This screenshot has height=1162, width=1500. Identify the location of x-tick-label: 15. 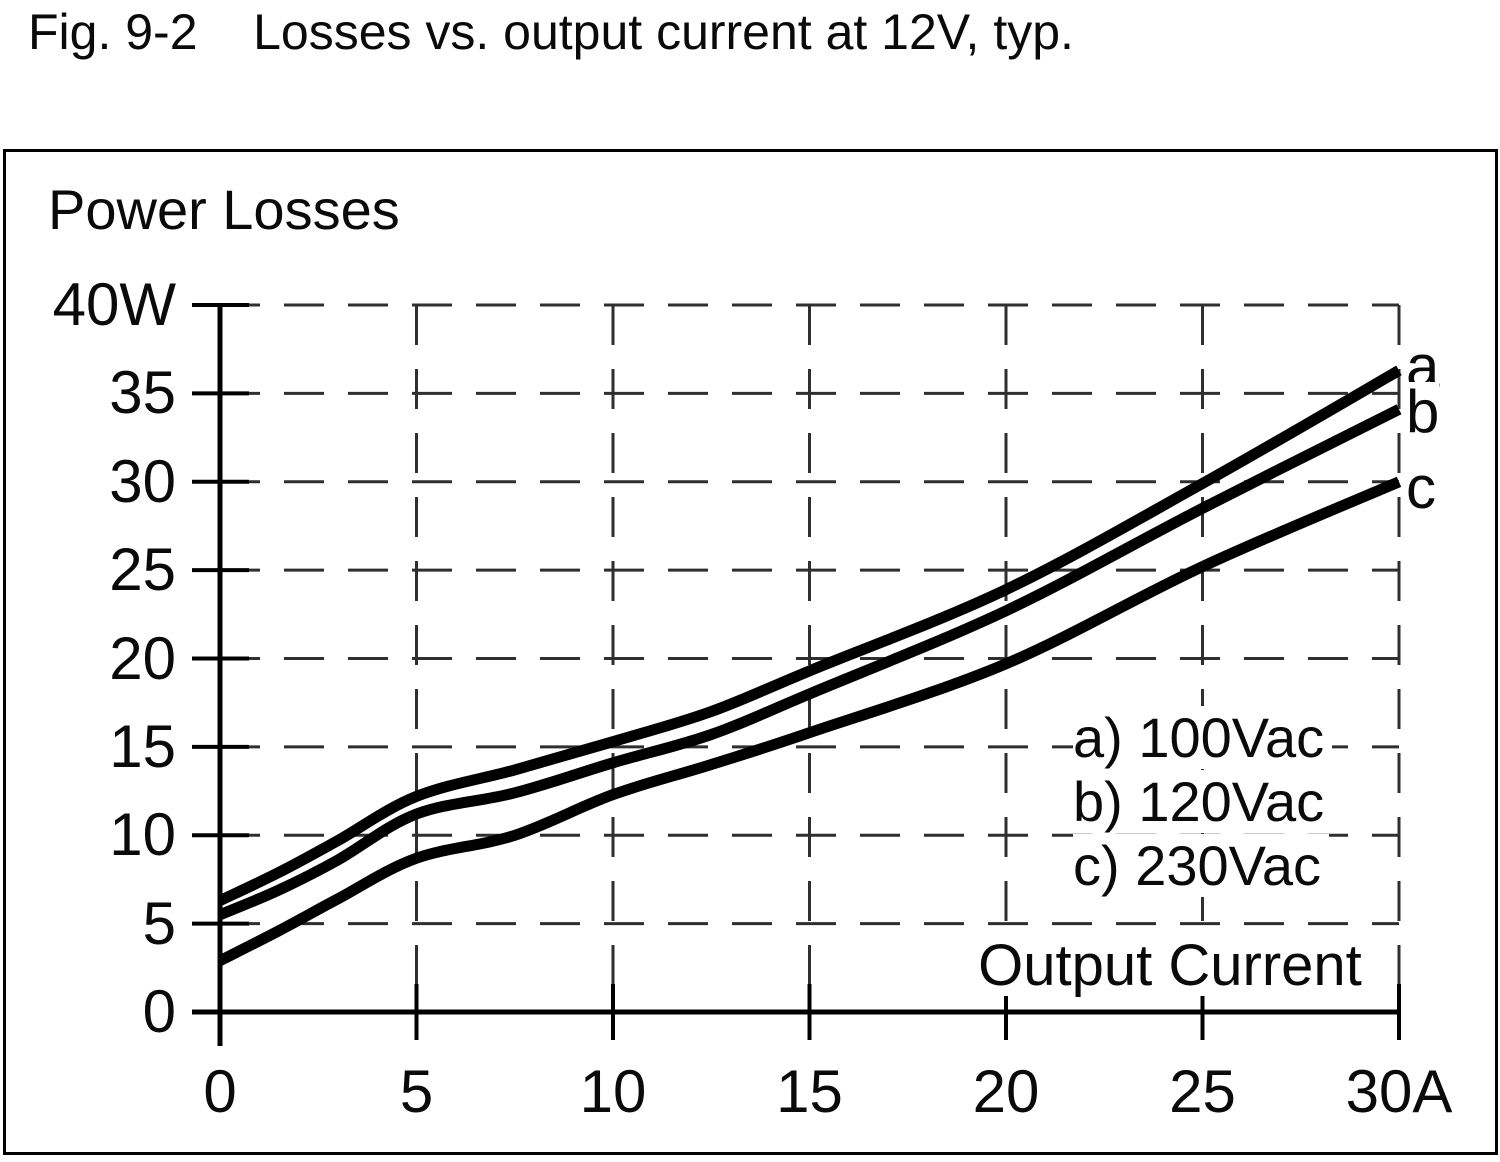
(809, 1091).